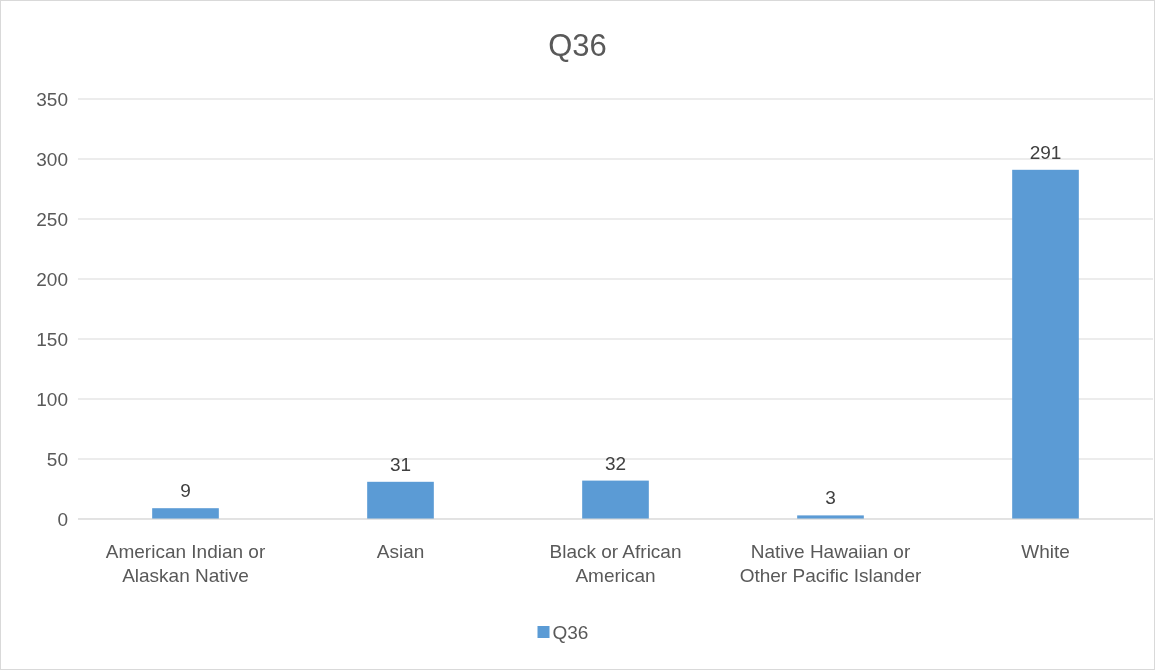  Describe the element at coordinates (185, 563) in the screenshot. I see `x-tick-label: American Indian or Alaskan Native` at that location.